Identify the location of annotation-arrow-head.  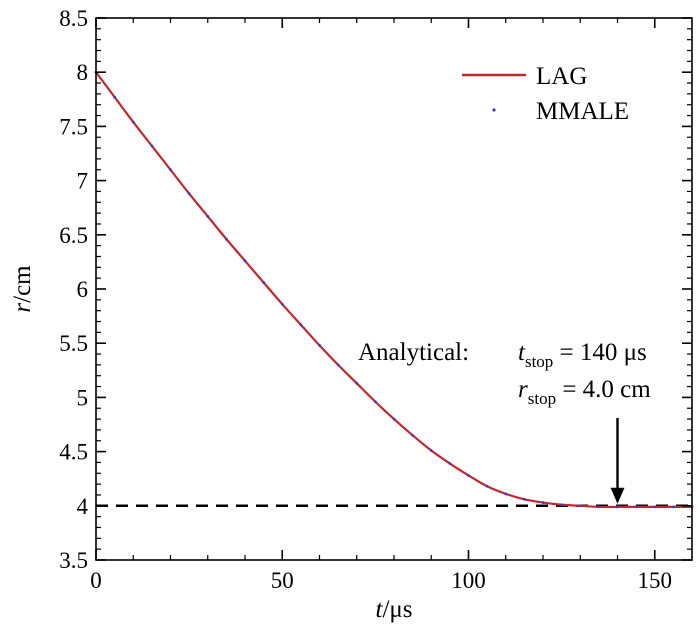
(617, 495).